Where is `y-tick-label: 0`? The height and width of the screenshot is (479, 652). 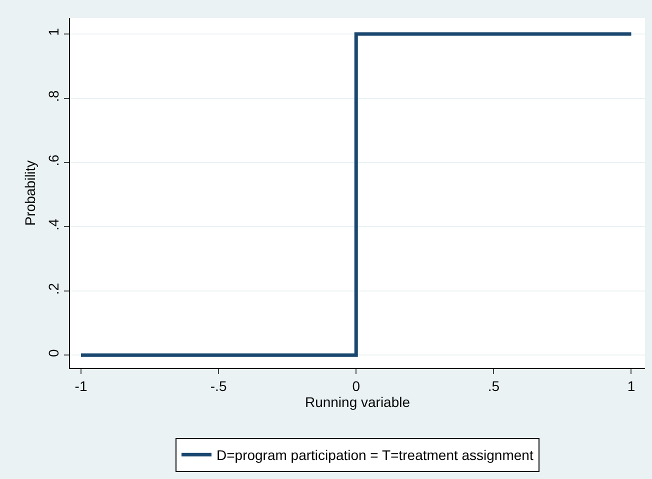 y-tick-label: 0 is located at coordinates (53, 352).